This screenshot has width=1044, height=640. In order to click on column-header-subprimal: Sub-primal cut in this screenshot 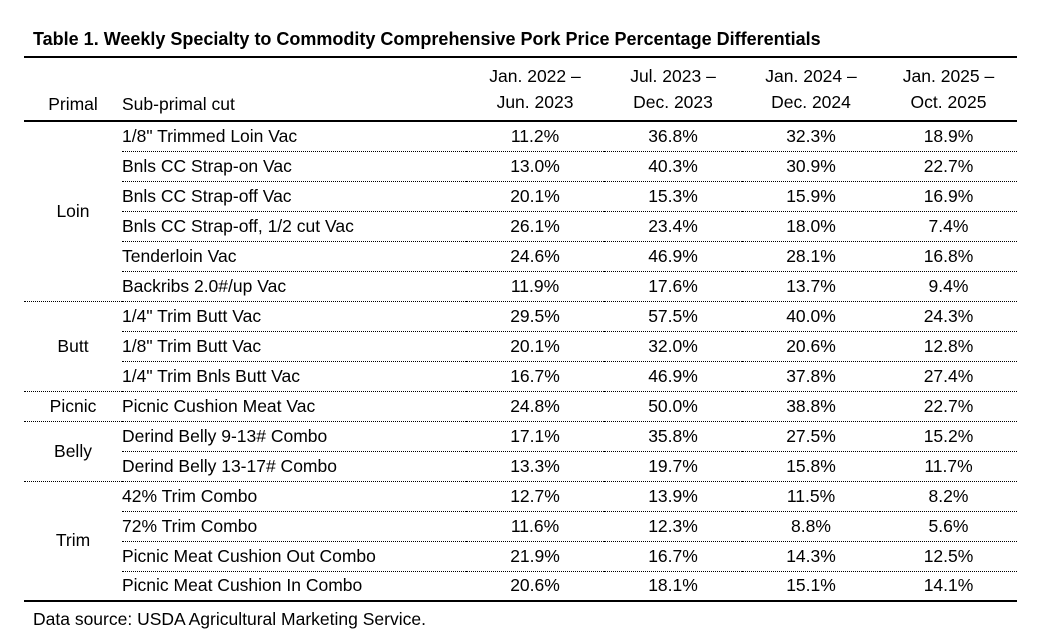, I will do `click(294, 90)`.